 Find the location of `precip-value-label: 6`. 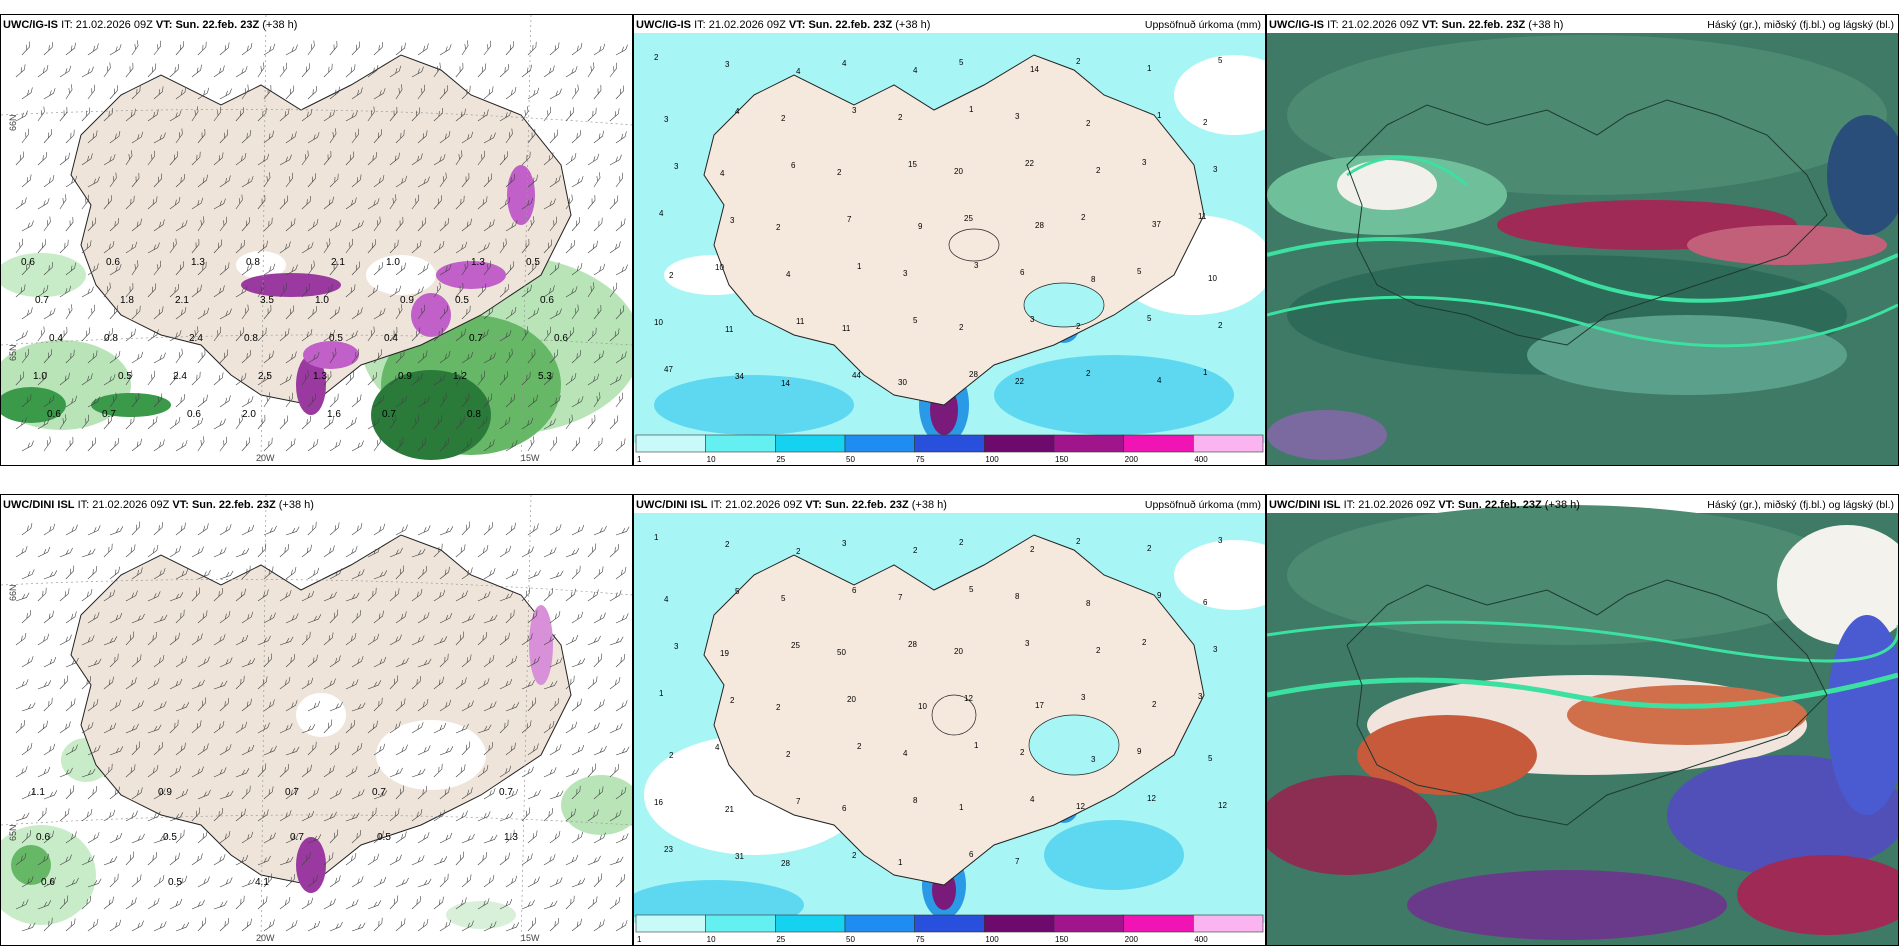

precip-value-label: 6 is located at coordinates (844, 808).